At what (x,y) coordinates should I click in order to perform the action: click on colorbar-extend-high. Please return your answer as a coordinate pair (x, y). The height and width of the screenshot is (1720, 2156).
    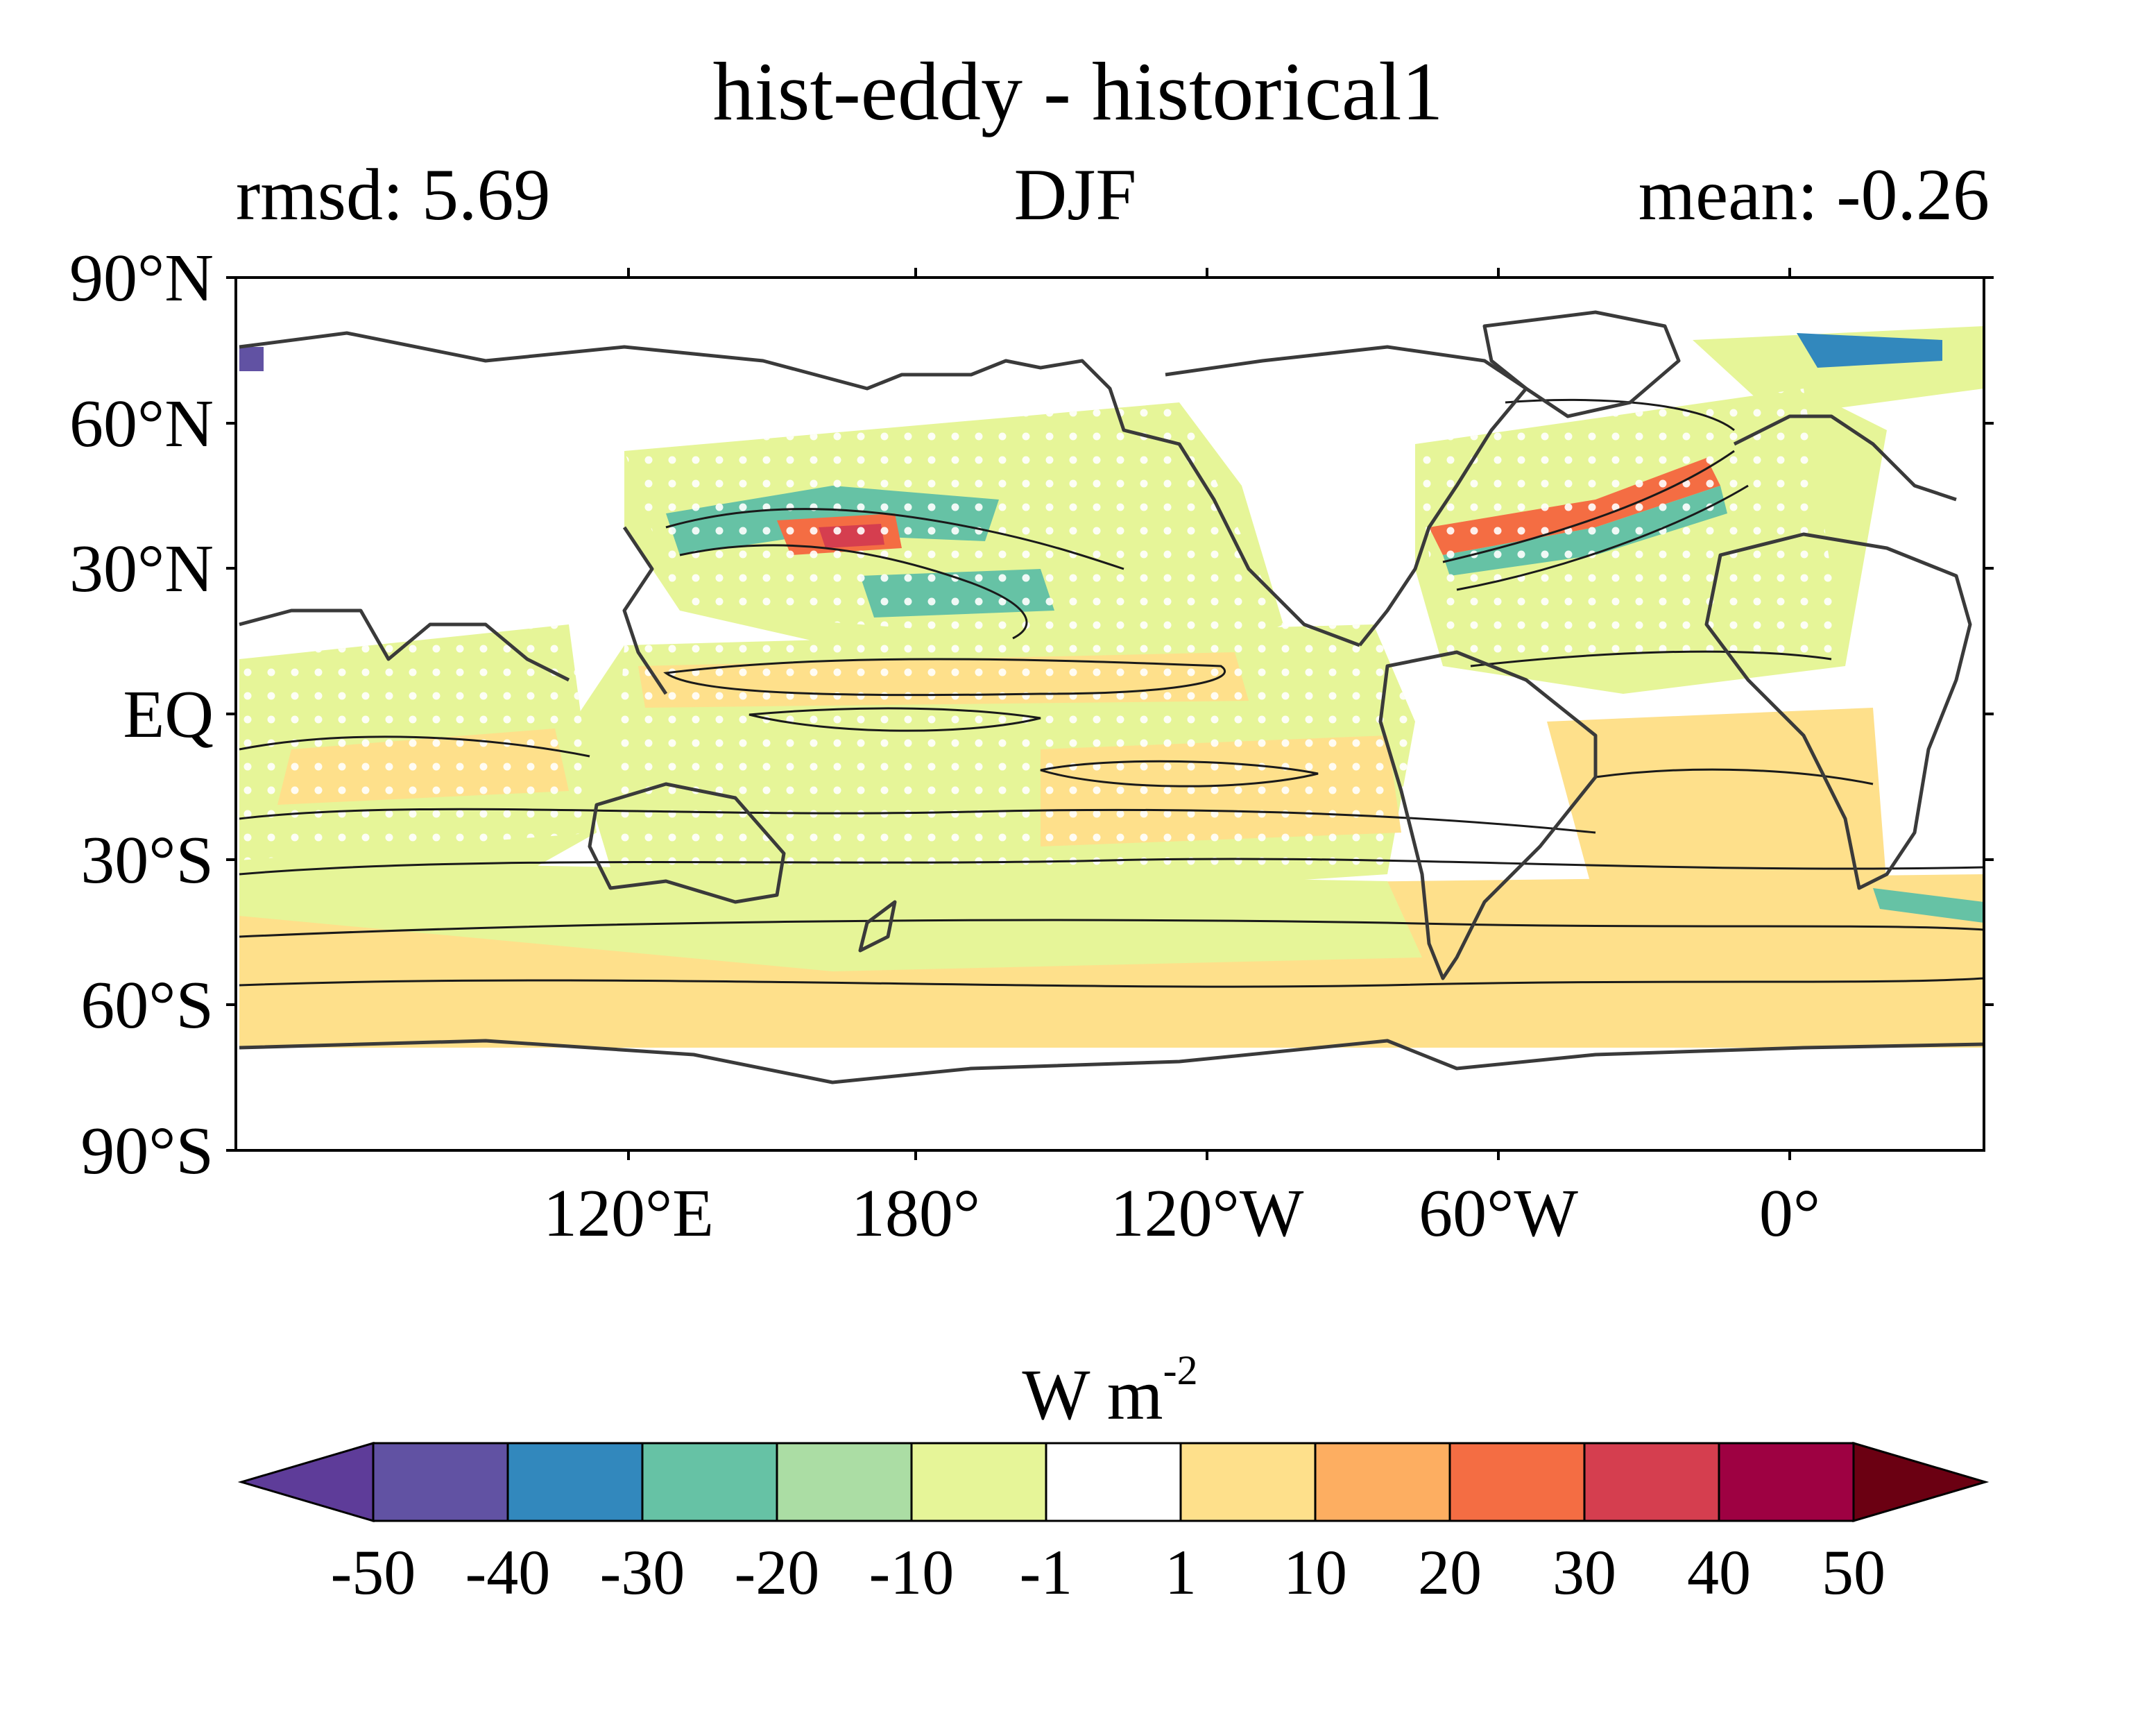
    Looking at the image, I should click on (1921, 1482).